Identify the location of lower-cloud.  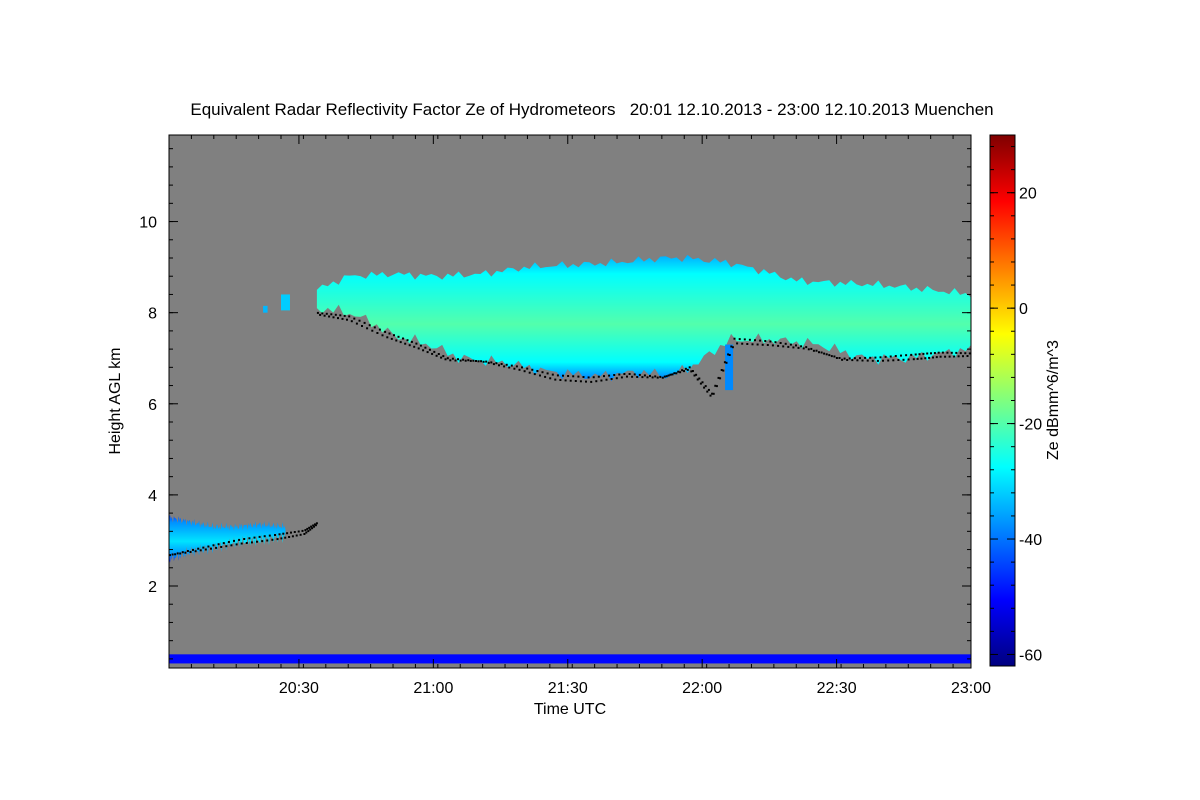
(227, 538).